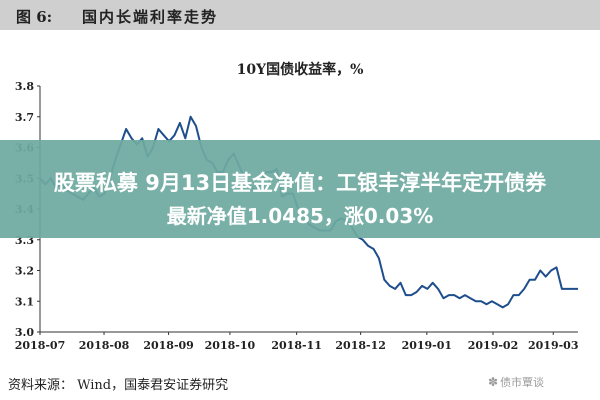 The width and height of the screenshot is (600, 400). What do you see at coordinates (300, 15) in the screenshot?
I see `figure-header: 图 6: 国内长端利率走势` at bounding box center [300, 15].